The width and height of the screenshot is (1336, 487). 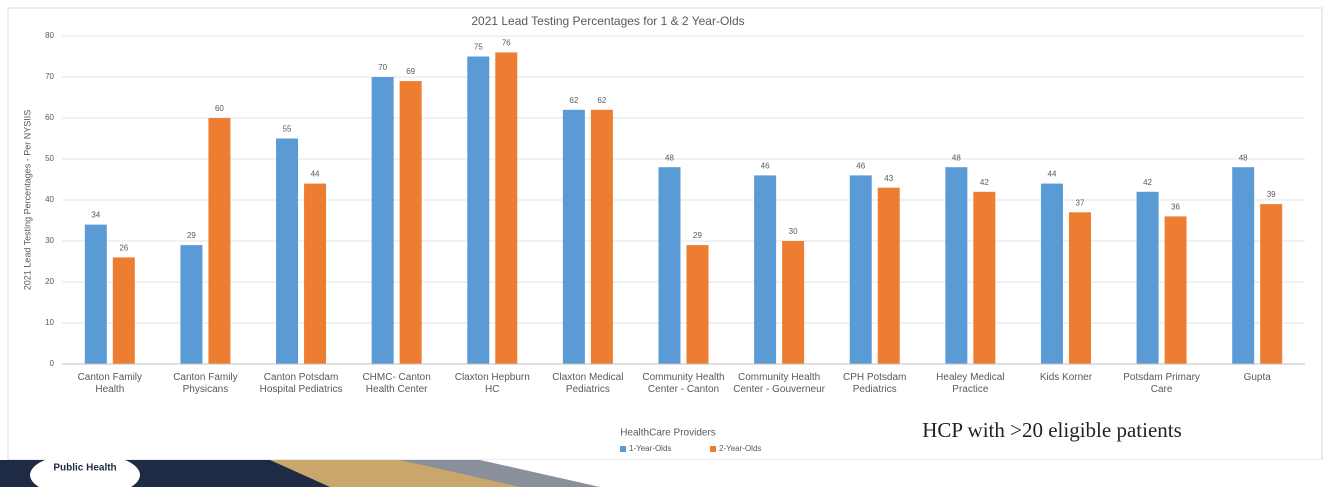 What do you see at coordinates (110, 383) in the screenshot?
I see `x-tick-label: Canton Family Health` at bounding box center [110, 383].